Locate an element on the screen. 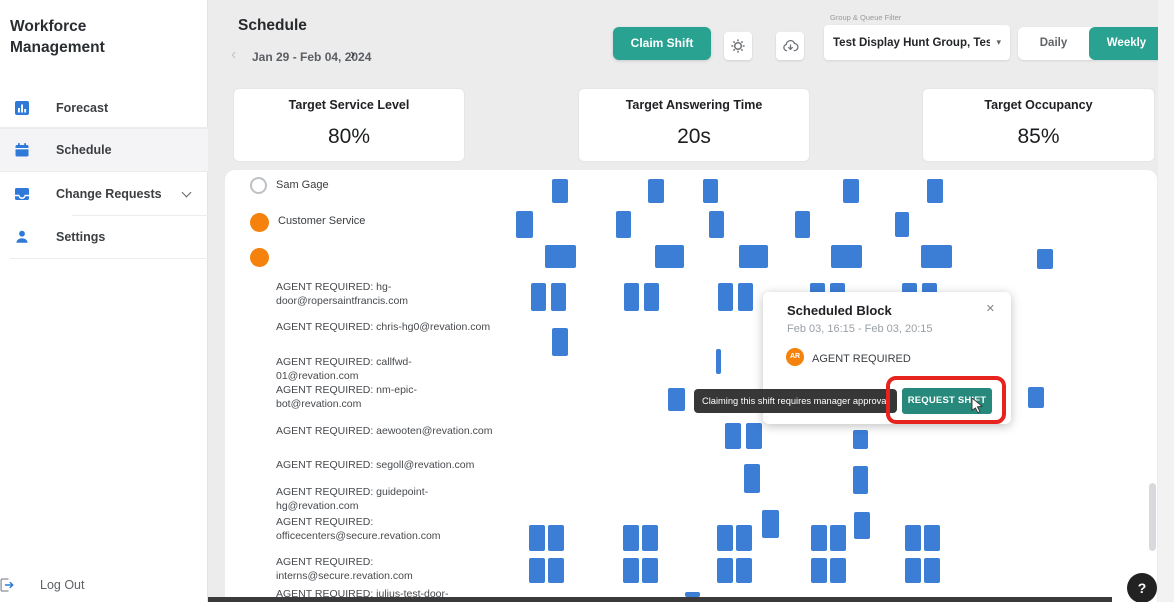 Image resolution: width=1174 pixels, height=602 pixels. sidebar-item-forecast: Forecast is located at coordinates (104, 108).